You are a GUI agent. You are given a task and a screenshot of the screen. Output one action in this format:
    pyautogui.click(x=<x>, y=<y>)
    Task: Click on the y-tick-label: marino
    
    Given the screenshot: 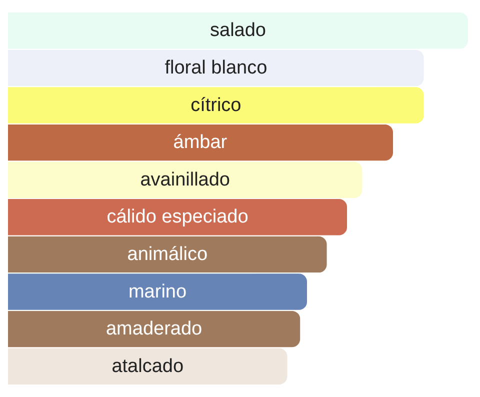 What is the action you would take?
    pyautogui.click(x=157, y=291)
    